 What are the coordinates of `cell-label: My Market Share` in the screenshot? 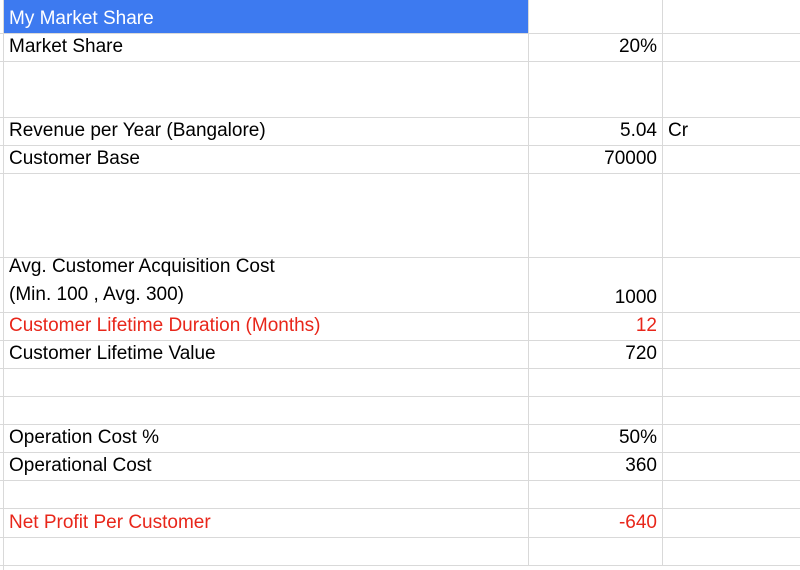 It's located at (81, 18).